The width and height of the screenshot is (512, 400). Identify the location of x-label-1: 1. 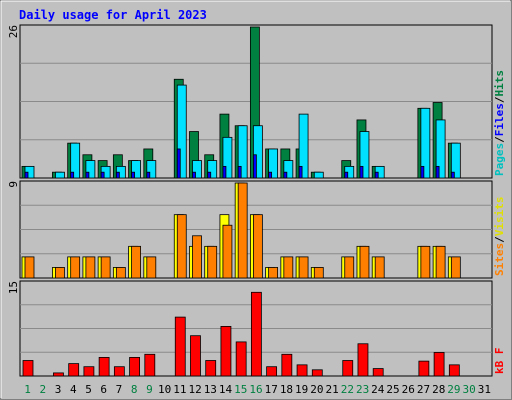
(27, 389).